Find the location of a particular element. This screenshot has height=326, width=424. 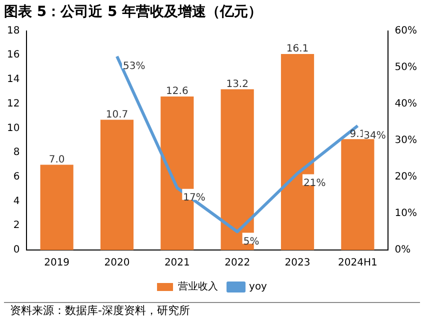

y-tick-label: 14 is located at coordinates (13, 80).